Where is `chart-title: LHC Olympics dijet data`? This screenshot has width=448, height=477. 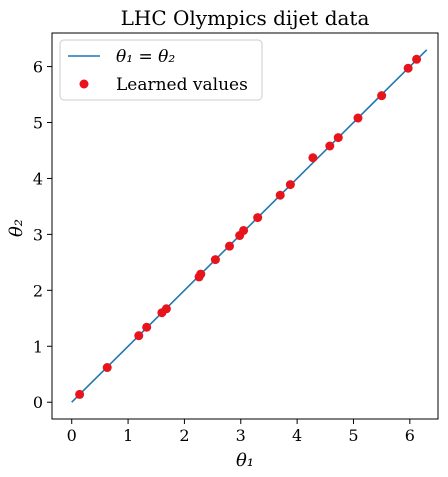
chart-title: LHC Olympics dijet data is located at coordinates (245, 18).